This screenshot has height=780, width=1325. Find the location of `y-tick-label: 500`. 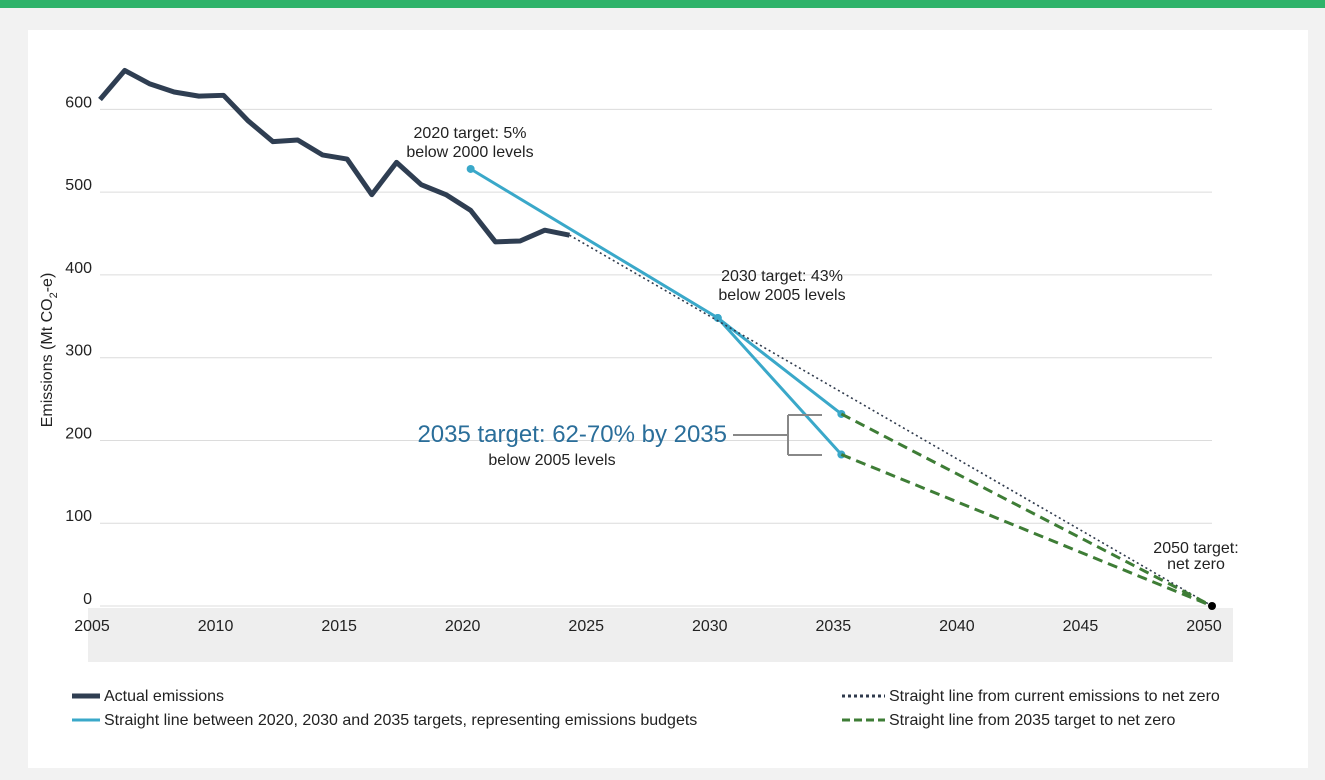

y-tick-label: 500 is located at coordinates (78, 185).